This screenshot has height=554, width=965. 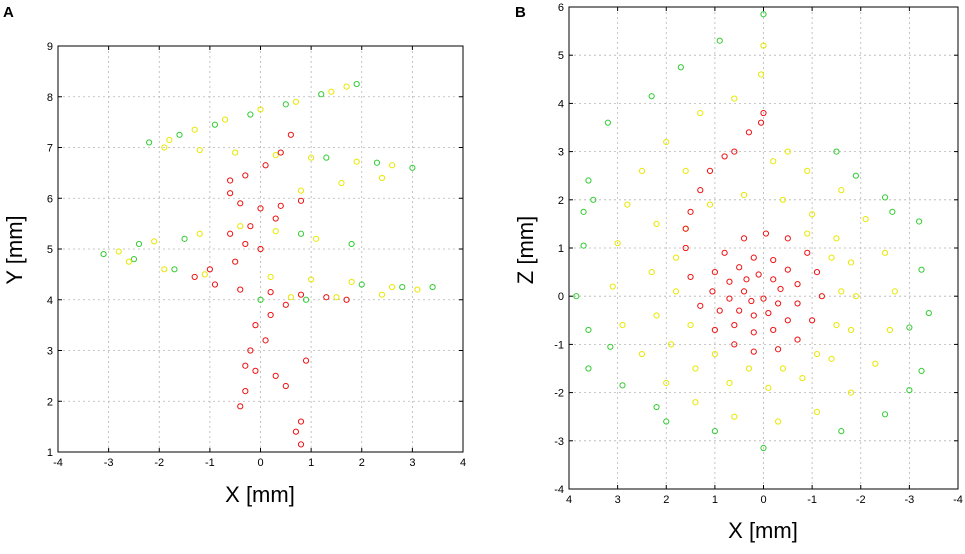 I want to click on y-tick-label: -3, so click(x=559, y=442).